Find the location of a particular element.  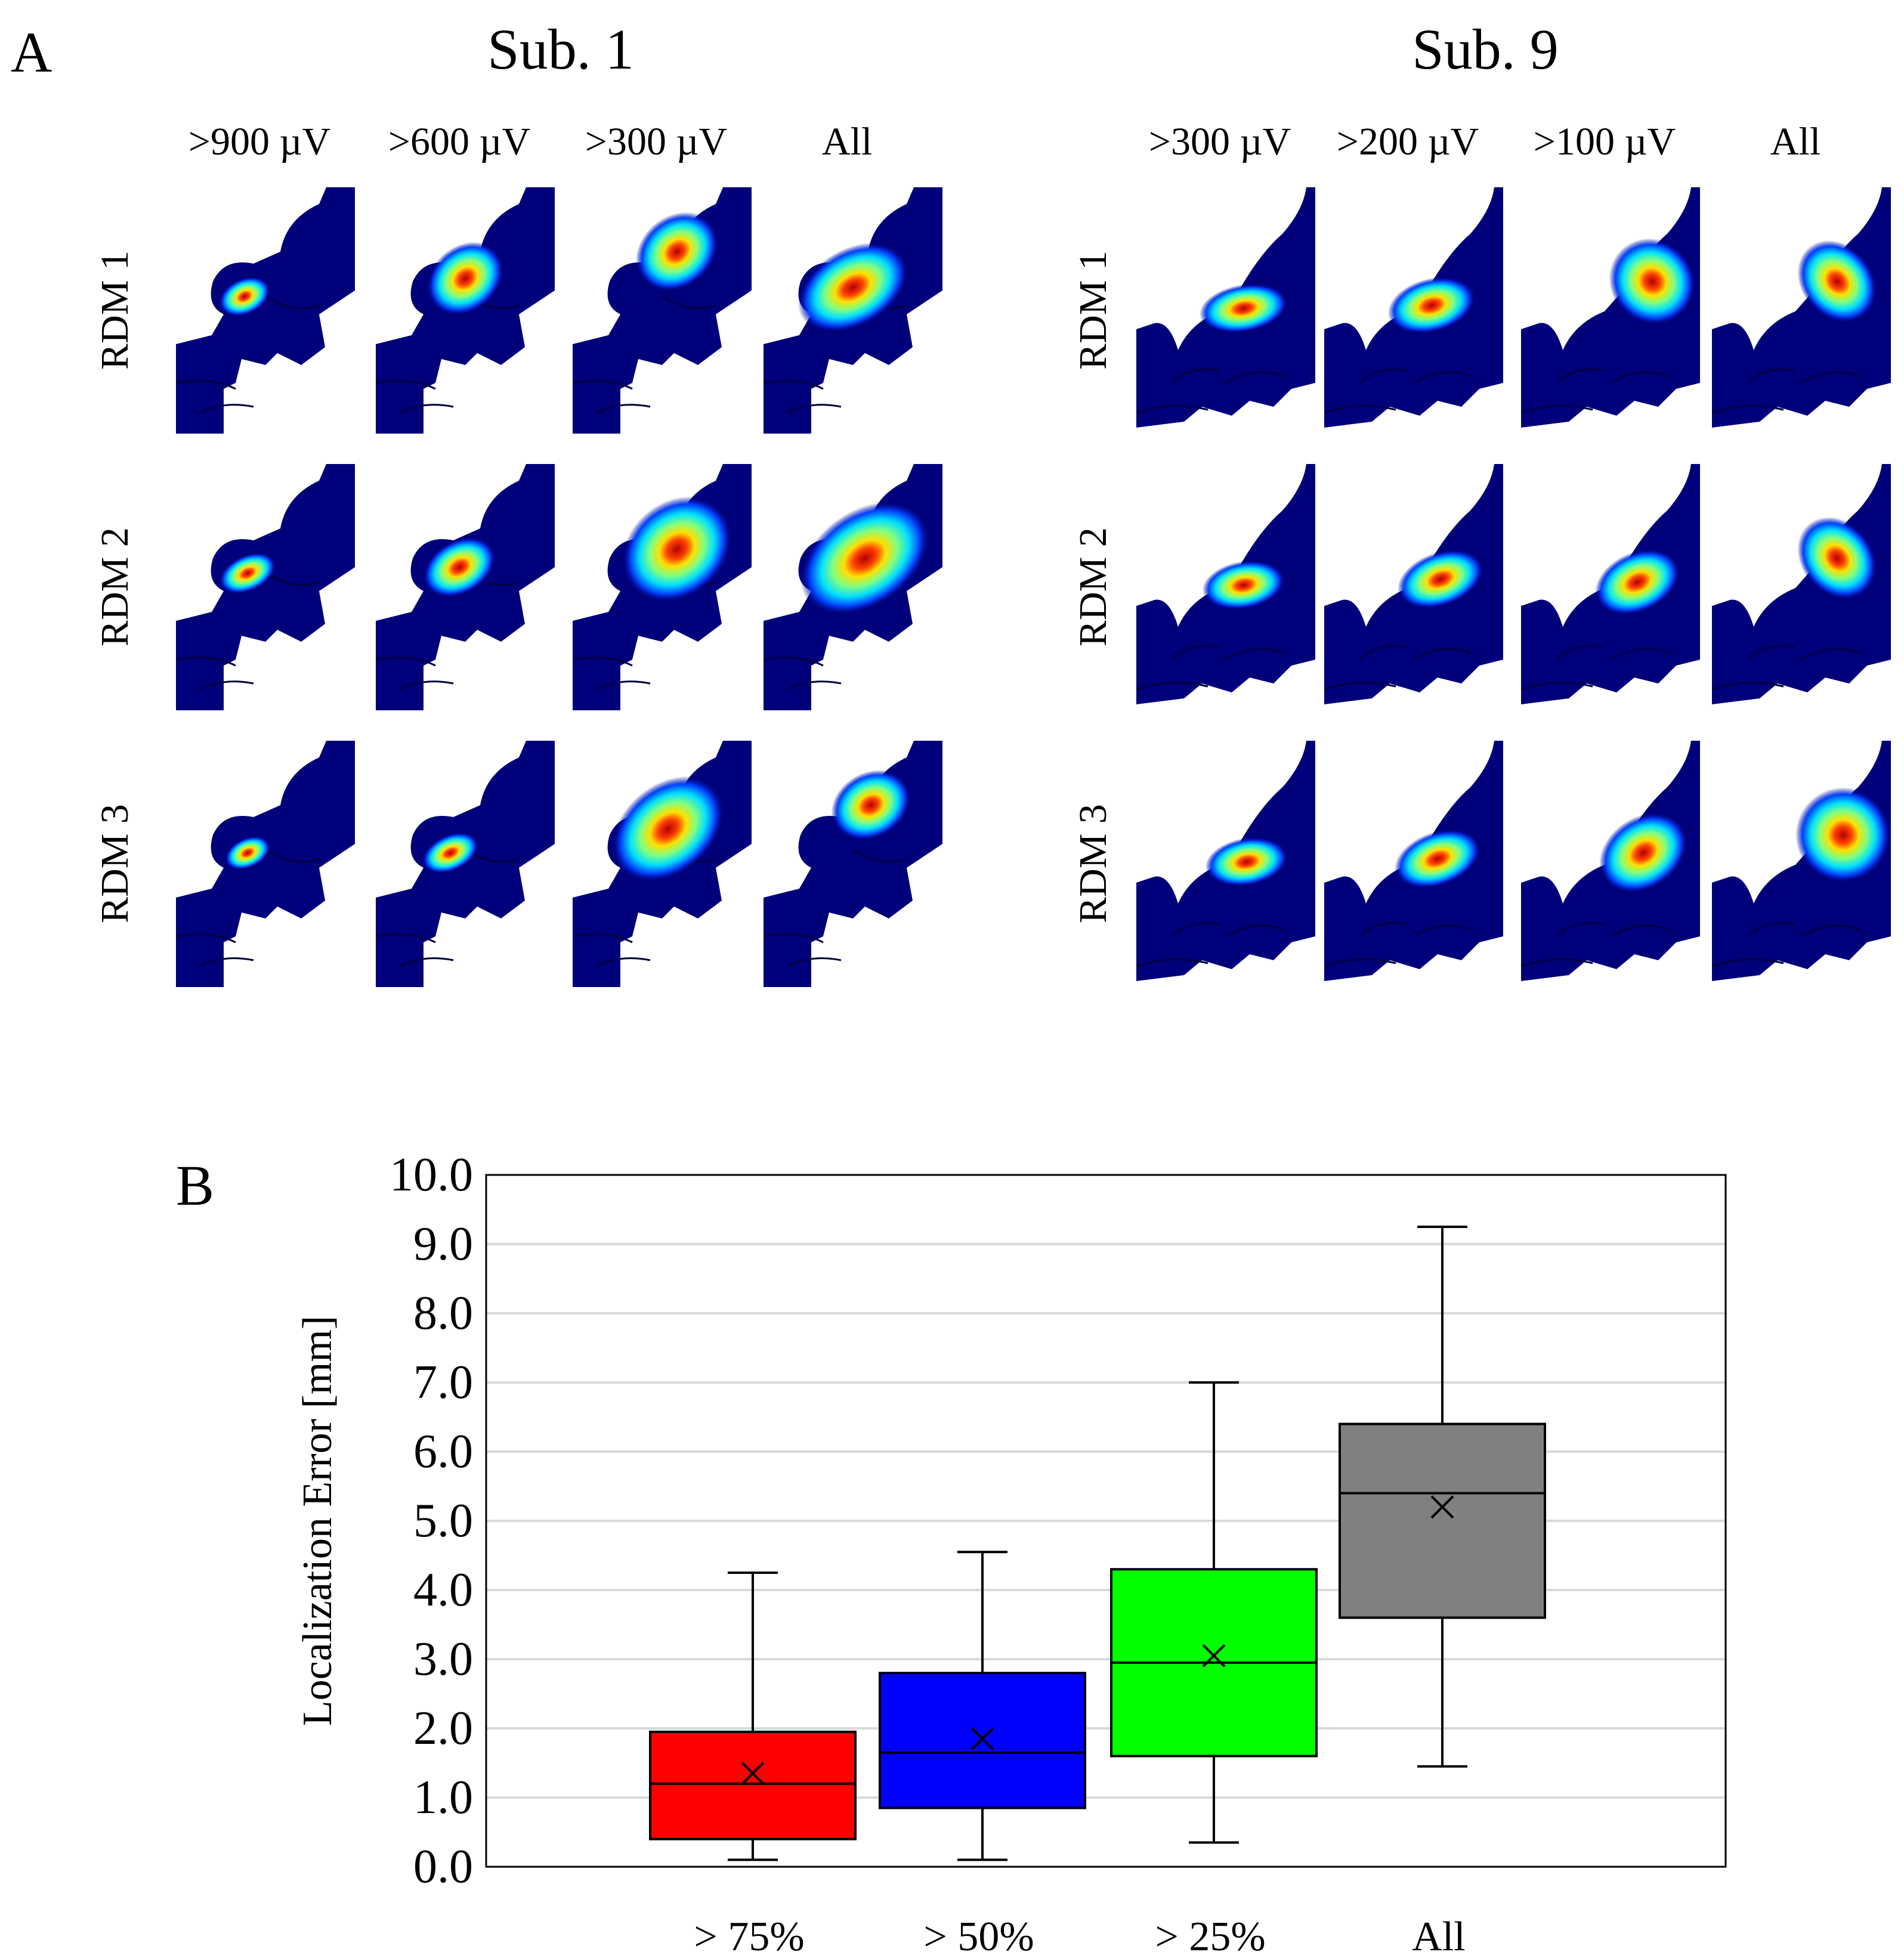

y-tick-label: 10.0 is located at coordinates (431, 1175).